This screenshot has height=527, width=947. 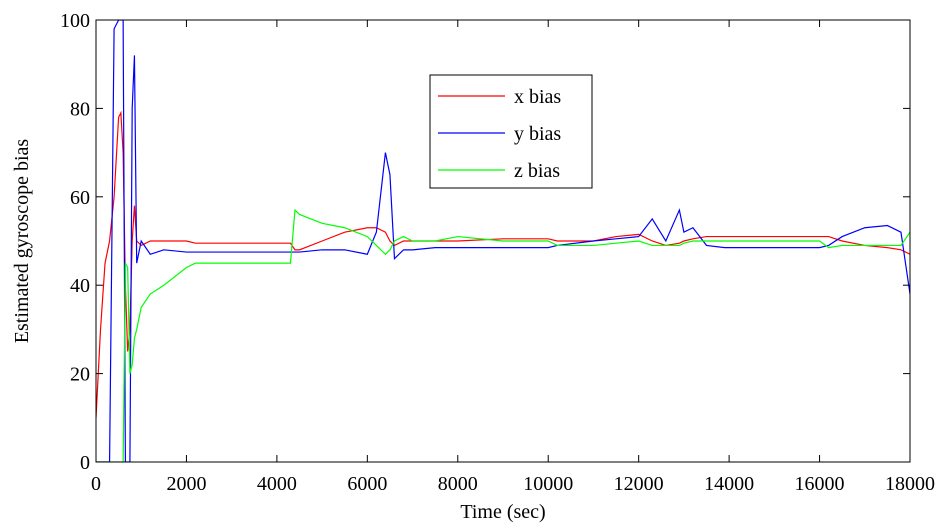 What do you see at coordinates (548, 484) in the screenshot?
I see `x-tick-label: 10000` at bounding box center [548, 484].